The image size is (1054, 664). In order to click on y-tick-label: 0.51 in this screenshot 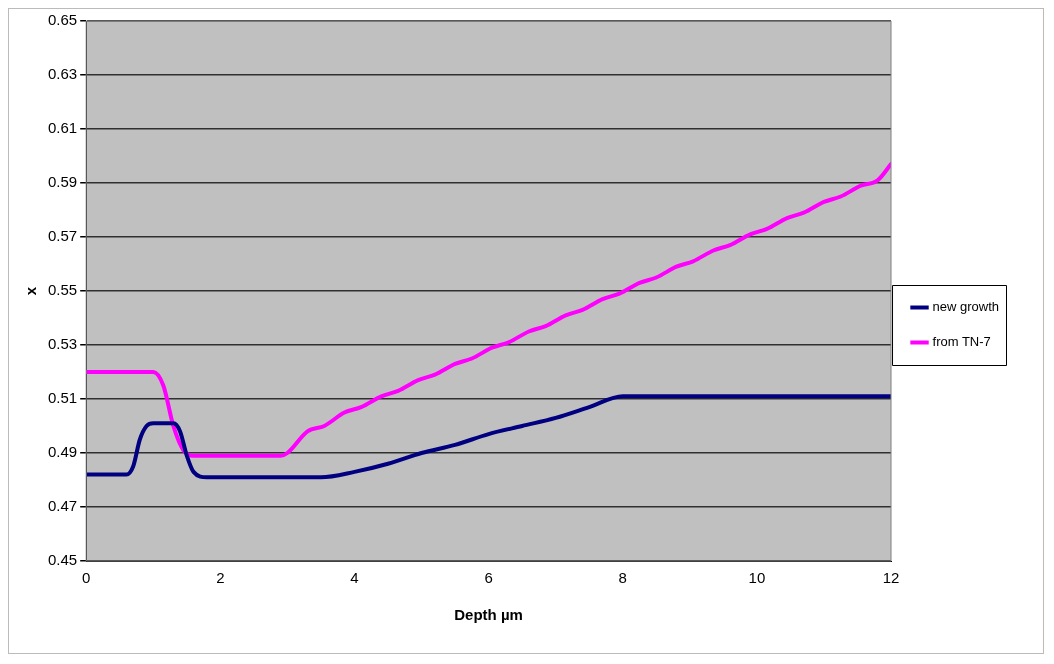, I will do `click(62, 398)`.